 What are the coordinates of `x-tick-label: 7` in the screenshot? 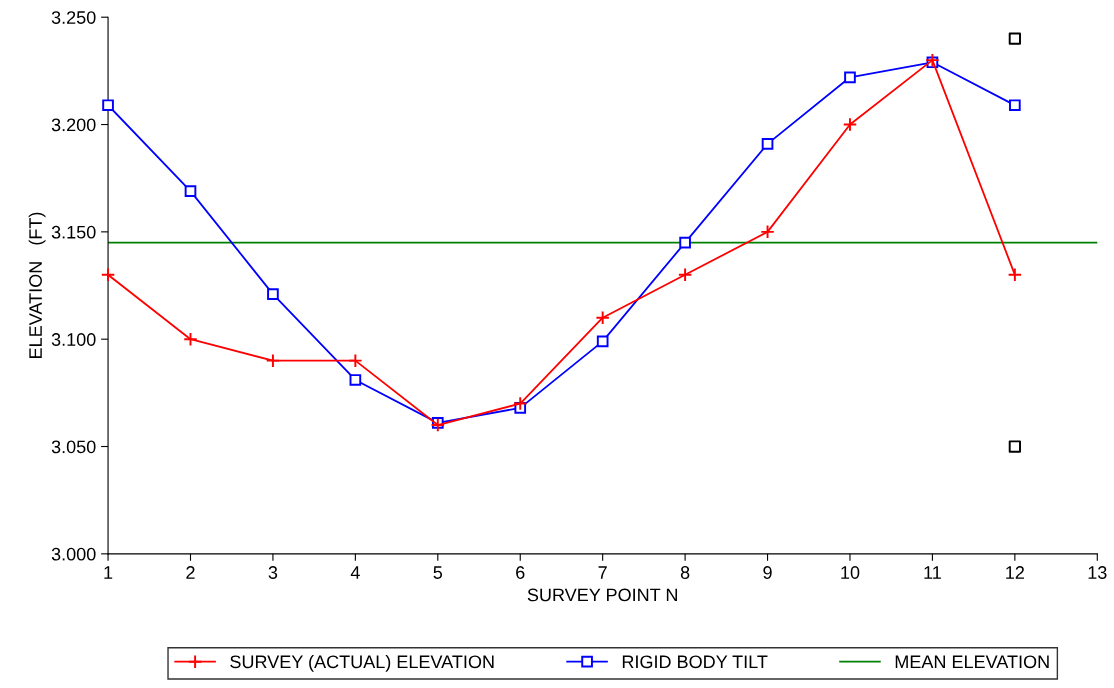 It's located at (602, 572).